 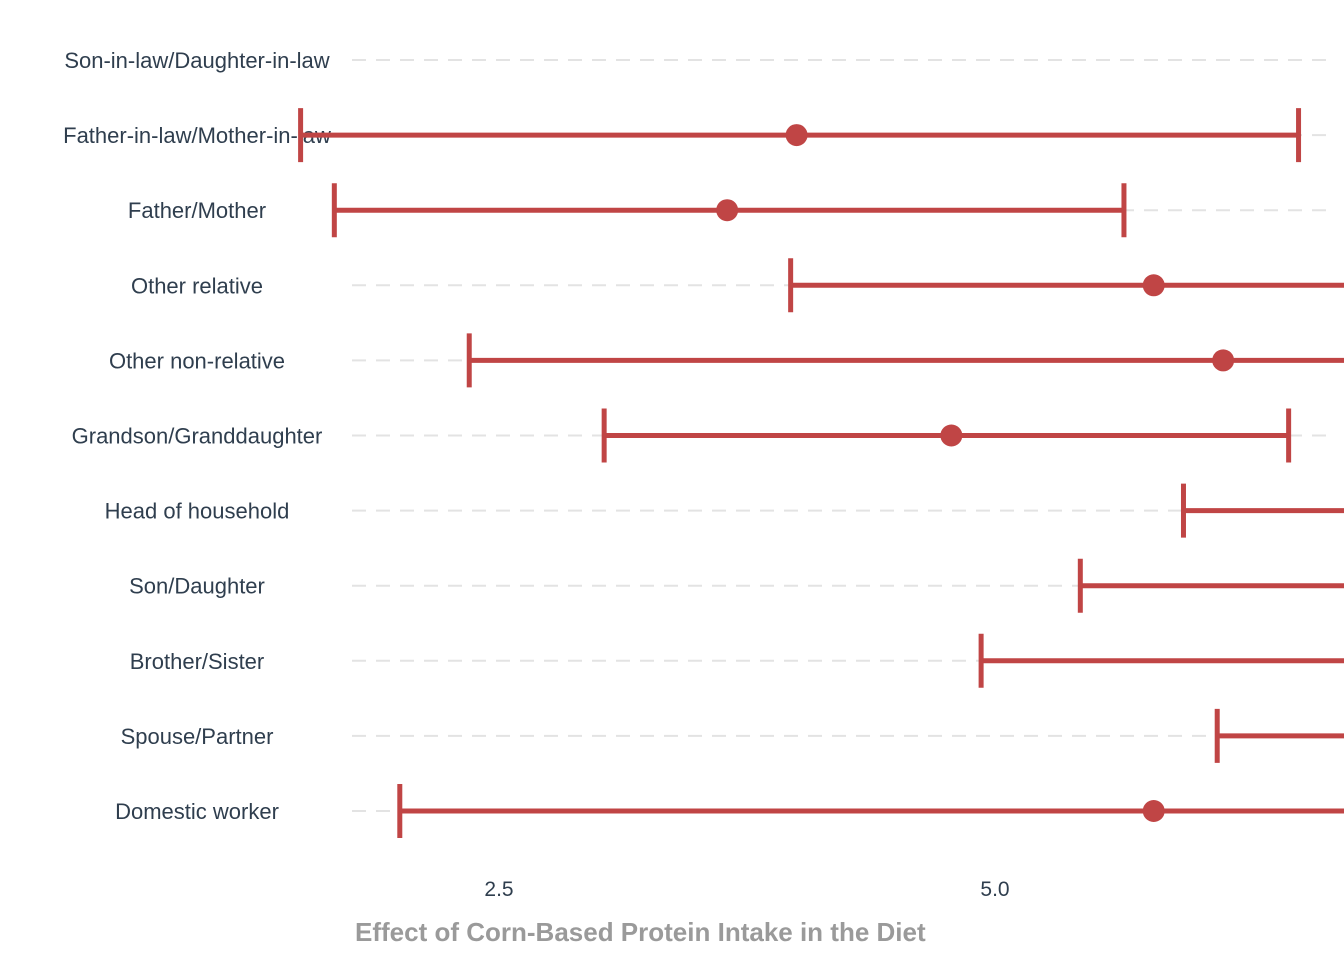 I want to click on category-label: Son/Daughter, so click(x=197, y=586).